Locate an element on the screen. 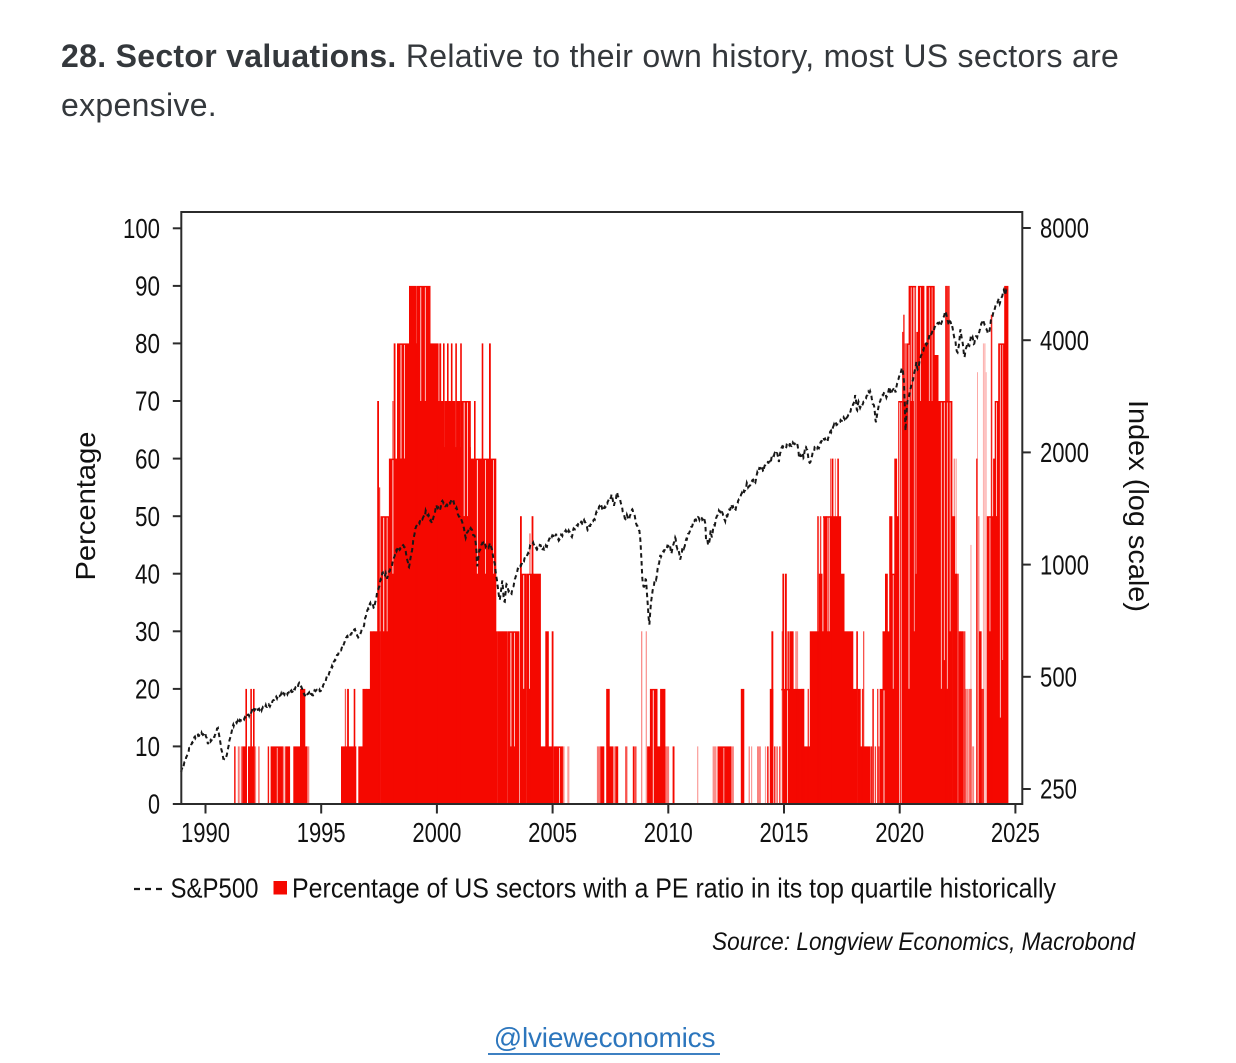  svg-text: 0 is located at coordinates (154, 804).